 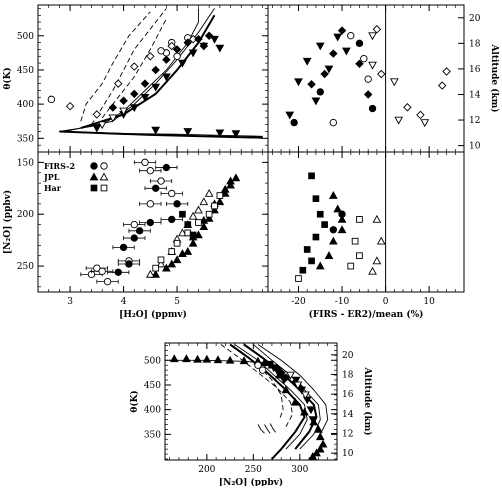 What do you see at coordinates (475, 19) in the screenshot?
I see `y2-tick-label: 20` at bounding box center [475, 19].